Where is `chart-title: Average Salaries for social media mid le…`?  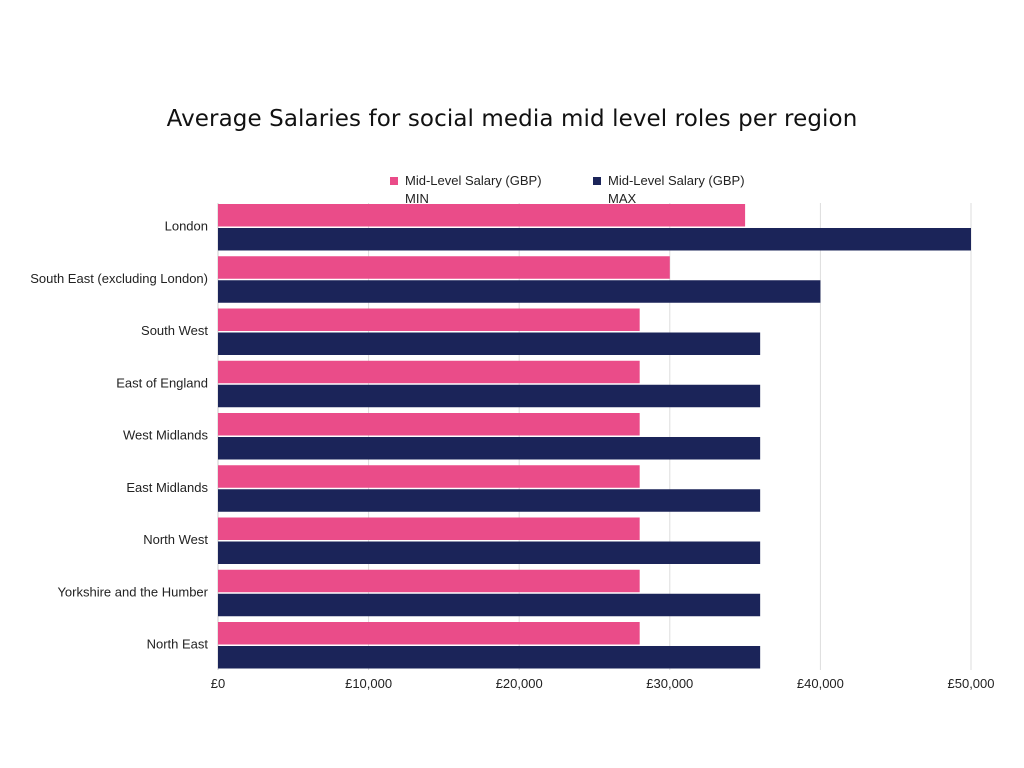 chart-title: Average Salaries for social media mid le… is located at coordinates (512, 119).